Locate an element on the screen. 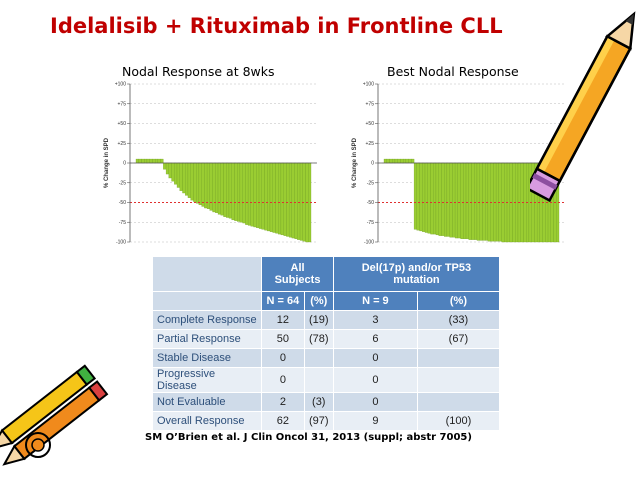 The image size is (638, 479). y-tick-label: 0 is located at coordinates (372, 164).